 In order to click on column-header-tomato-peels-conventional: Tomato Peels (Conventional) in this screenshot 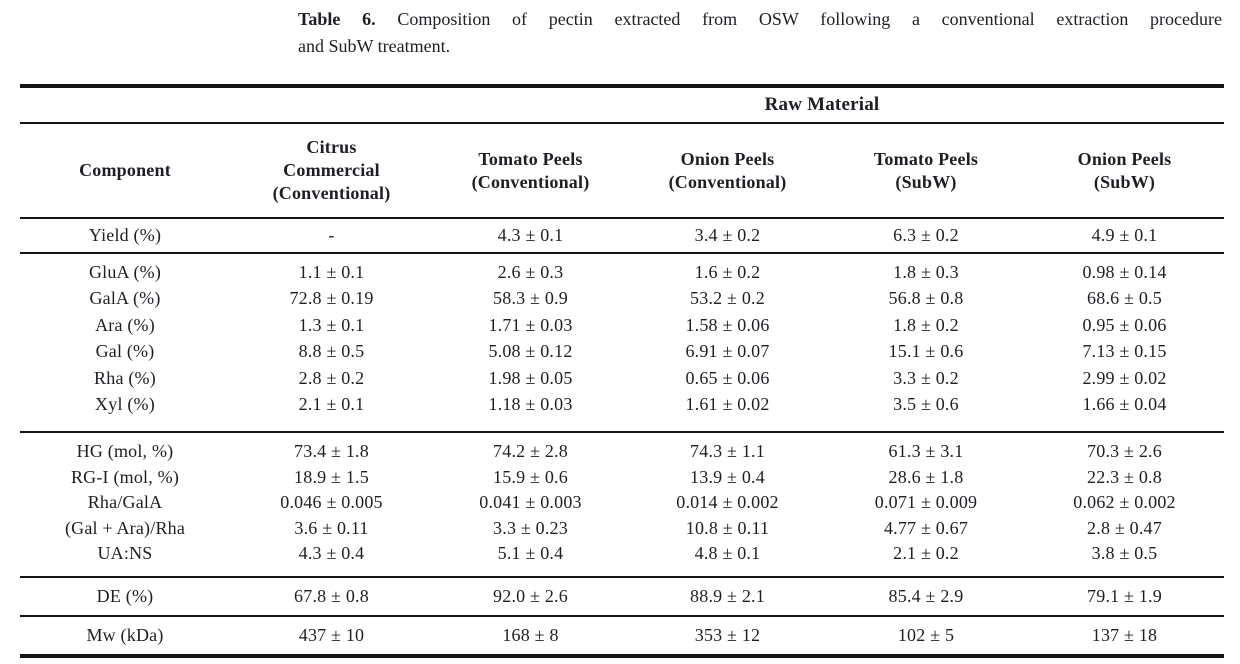, I will do `click(530, 170)`.